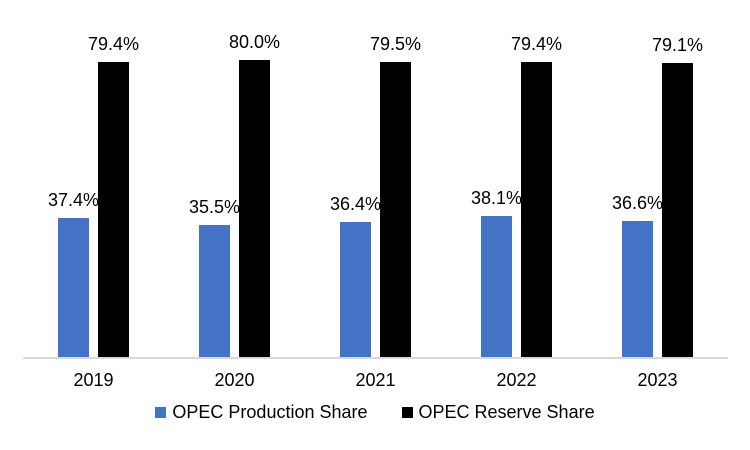 The image size is (750, 450). What do you see at coordinates (375, 412) in the screenshot?
I see `legend: OPEC Production Share OPEC Reserve Share` at bounding box center [375, 412].